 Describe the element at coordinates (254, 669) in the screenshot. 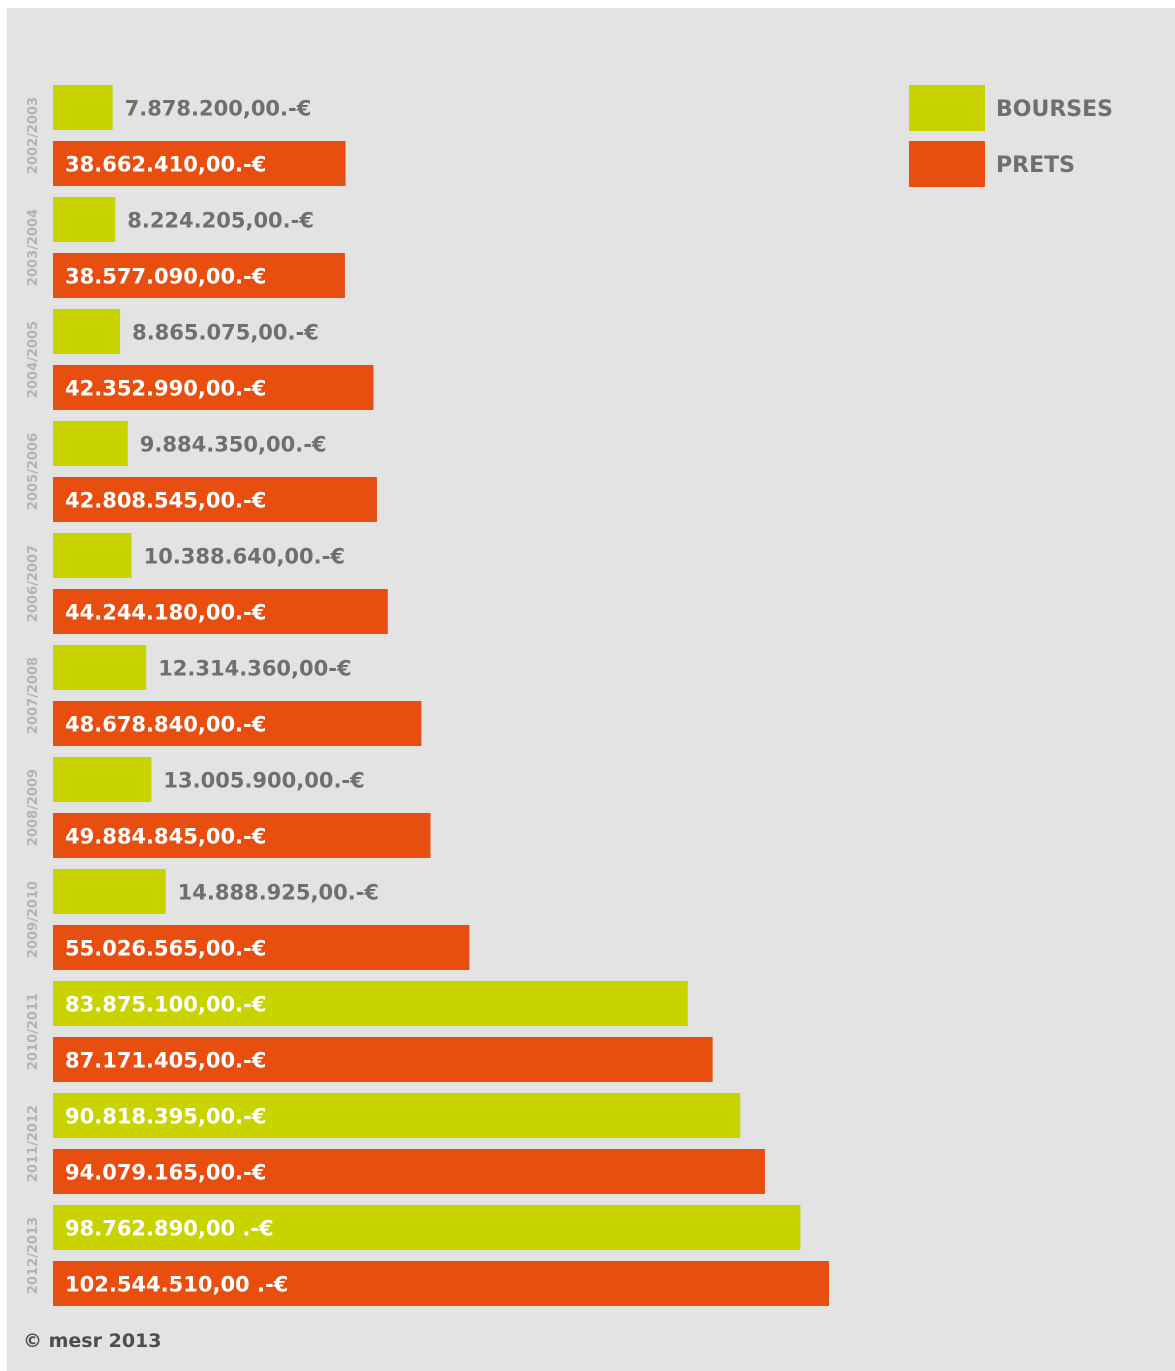

I see `data-label: 12.314.360,00-€` at that location.